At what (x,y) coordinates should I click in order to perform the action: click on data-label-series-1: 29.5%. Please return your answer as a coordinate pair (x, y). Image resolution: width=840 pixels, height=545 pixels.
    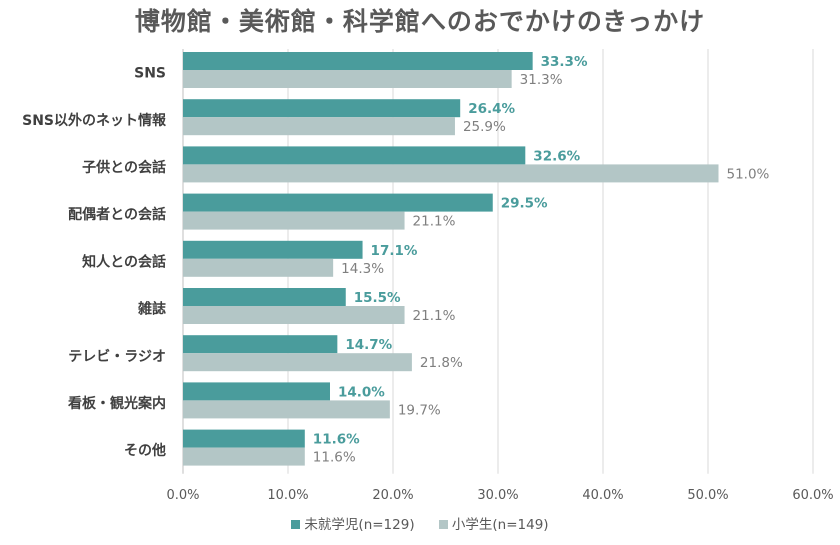
    Looking at the image, I should click on (524, 204).